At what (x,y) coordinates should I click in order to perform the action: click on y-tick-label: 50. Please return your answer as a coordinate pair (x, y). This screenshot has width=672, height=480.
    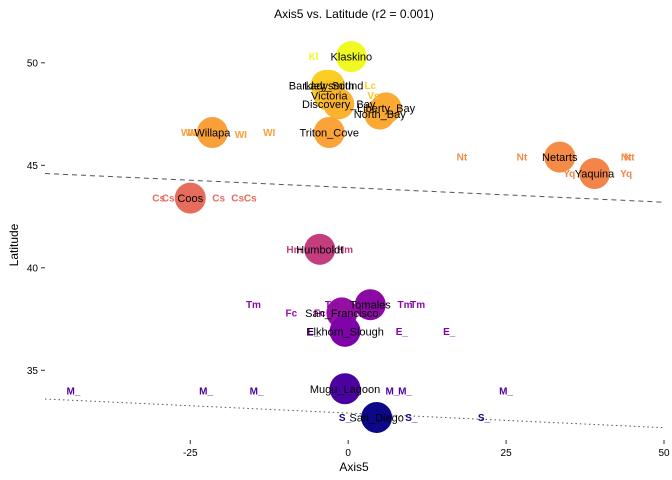
    Looking at the image, I should click on (33, 63).